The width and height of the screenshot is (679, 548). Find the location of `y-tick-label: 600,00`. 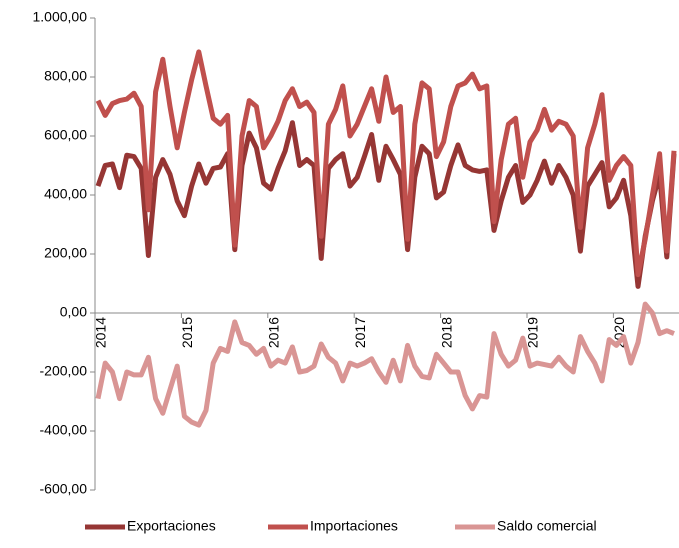

y-tick-label: 600,00 is located at coordinates (65, 135).